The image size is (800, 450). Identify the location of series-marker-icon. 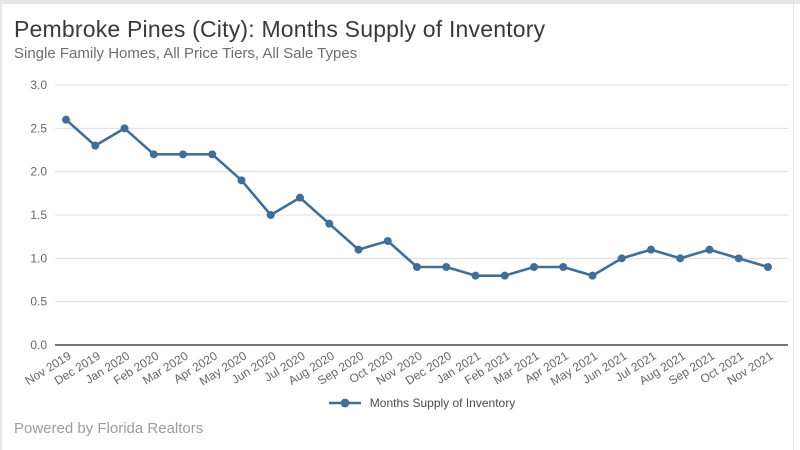
(344, 403).